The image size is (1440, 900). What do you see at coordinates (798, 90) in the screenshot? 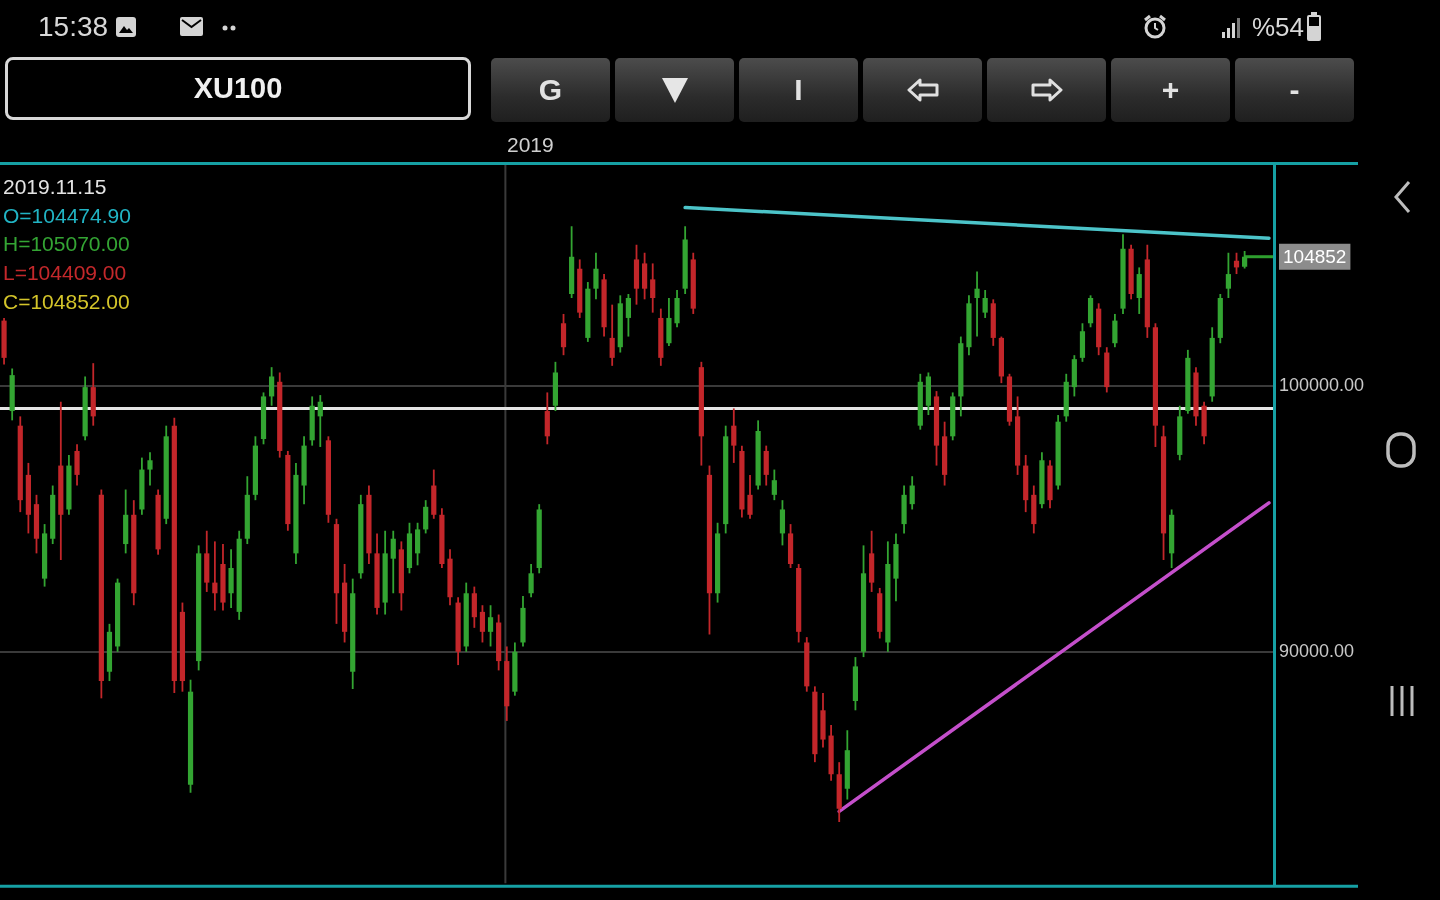
I see `toolbar-button: I` at bounding box center [798, 90].